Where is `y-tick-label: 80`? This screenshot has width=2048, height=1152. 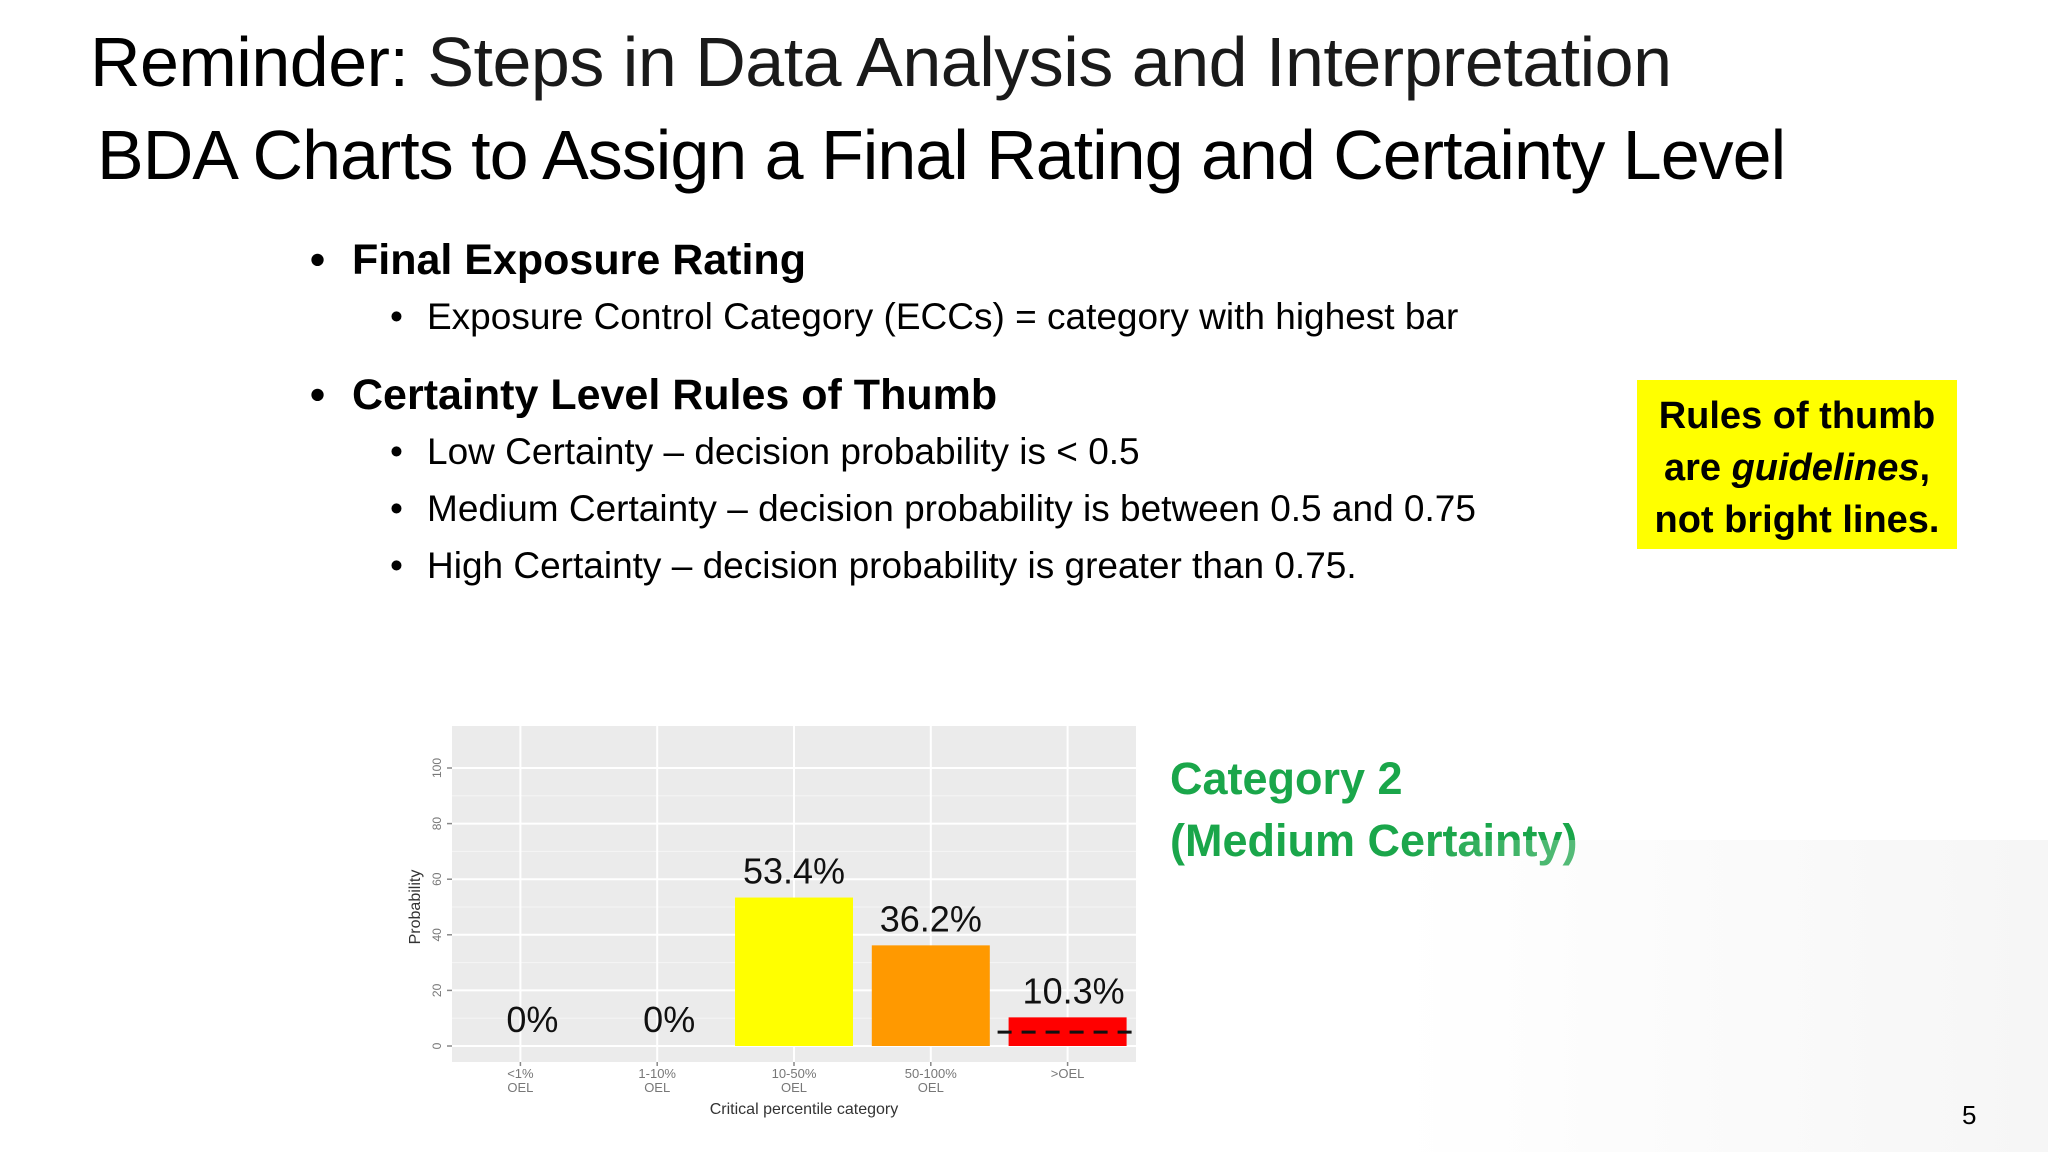
y-tick-label: 80 is located at coordinates (437, 824).